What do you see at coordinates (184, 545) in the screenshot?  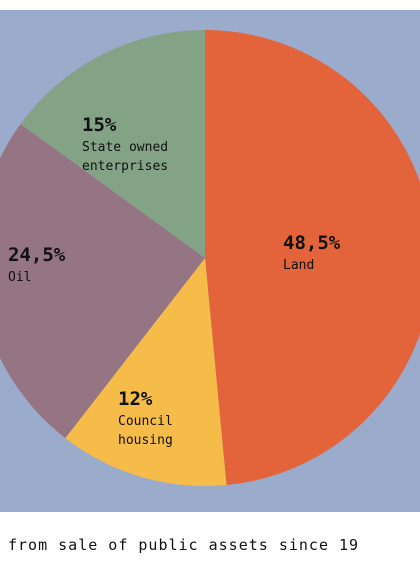 I see `chart-caption: from sale of public assets since 19` at bounding box center [184, 545].